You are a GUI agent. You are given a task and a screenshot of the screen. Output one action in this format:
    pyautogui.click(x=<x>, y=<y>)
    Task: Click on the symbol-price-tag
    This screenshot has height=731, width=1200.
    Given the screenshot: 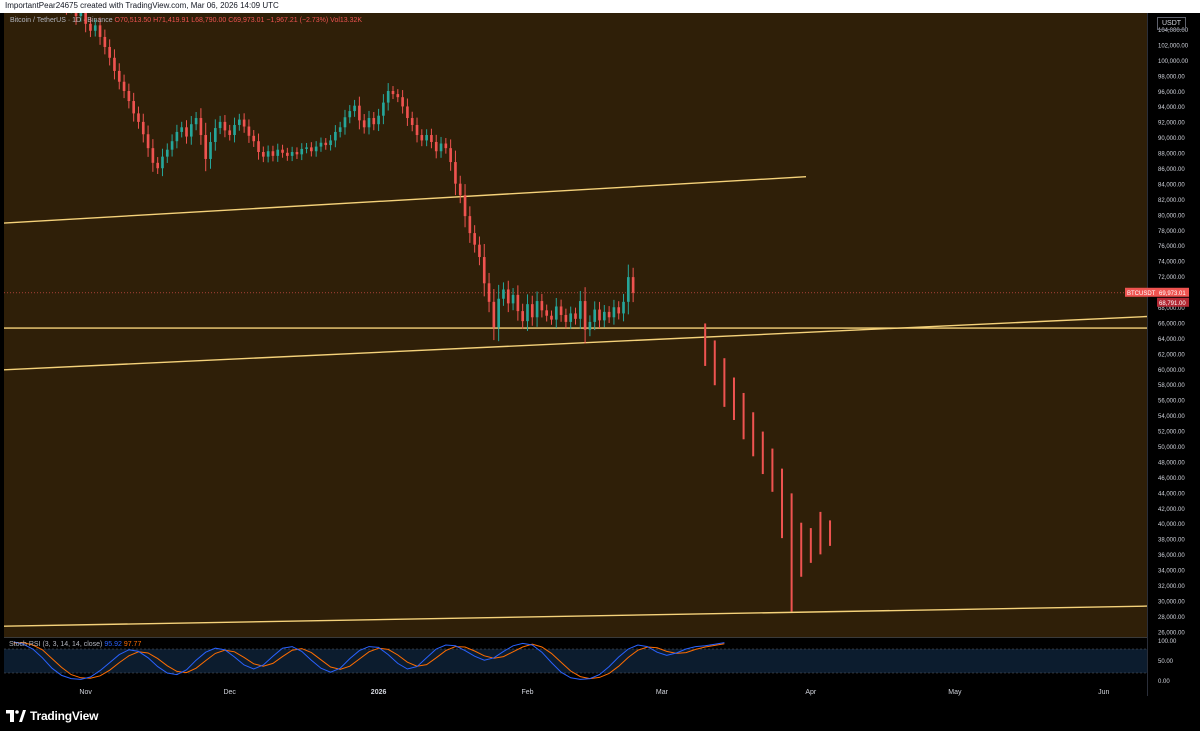 What is the action you would take?
    pyautogui.click(x=1141, y=292)
    